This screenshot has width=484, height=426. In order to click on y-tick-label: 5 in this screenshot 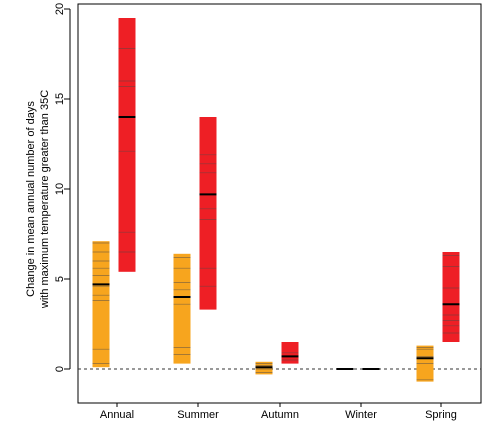, I will do `click(60, 279)`.